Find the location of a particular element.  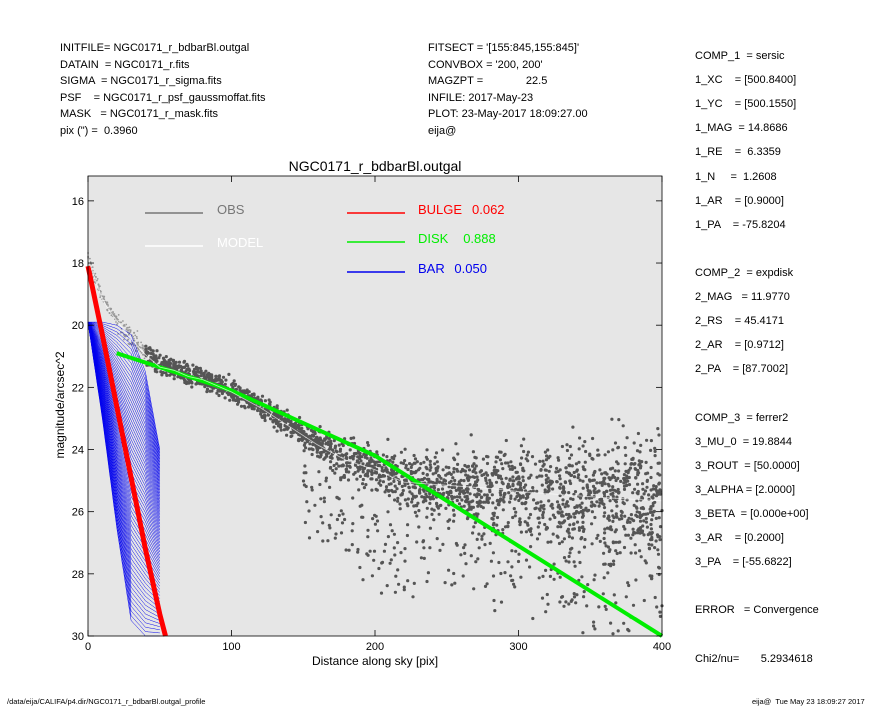

param-line: 3_AR = [0.2000] is located at coordinates (739, 538).